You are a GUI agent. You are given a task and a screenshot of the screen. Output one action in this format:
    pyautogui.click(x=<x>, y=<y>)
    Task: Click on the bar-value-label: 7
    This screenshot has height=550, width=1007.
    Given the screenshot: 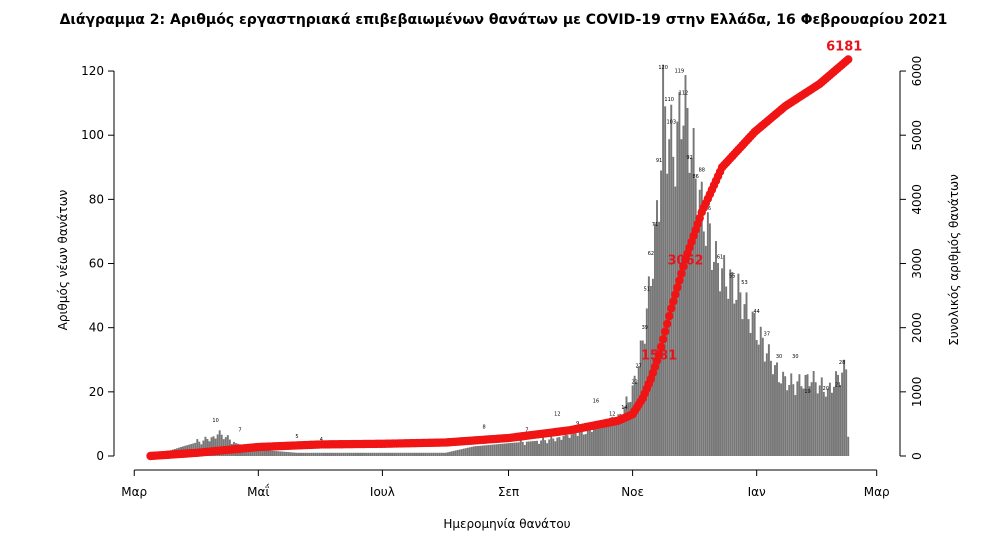 What is the action you would take?
    pyautogui.click(x=526, y=431)
    